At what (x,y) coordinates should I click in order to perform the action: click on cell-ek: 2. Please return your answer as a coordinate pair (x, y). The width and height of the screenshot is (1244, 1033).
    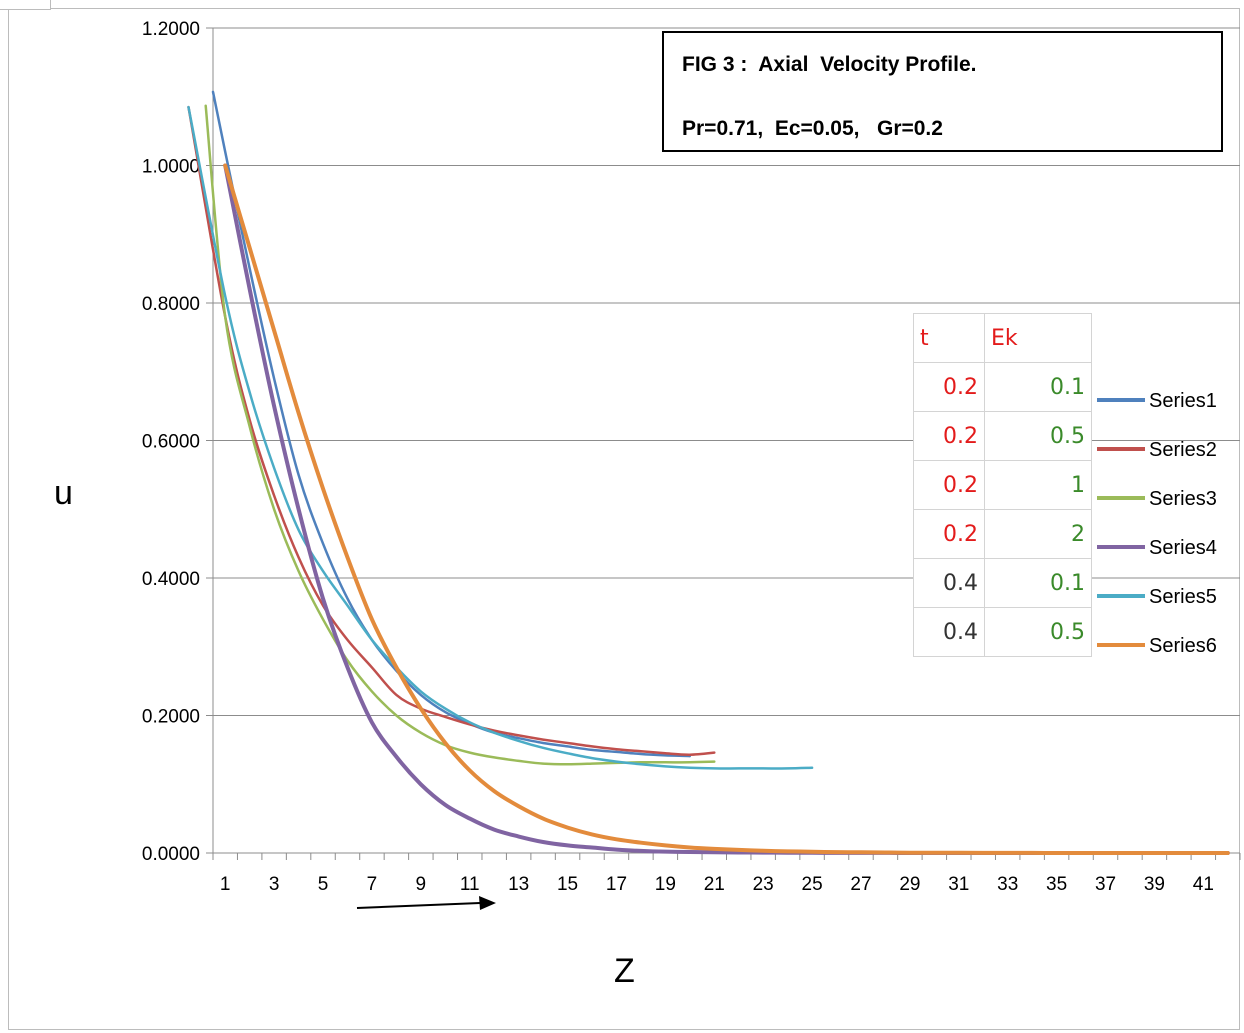
    Looking at the image, I should click on (1038, 534).